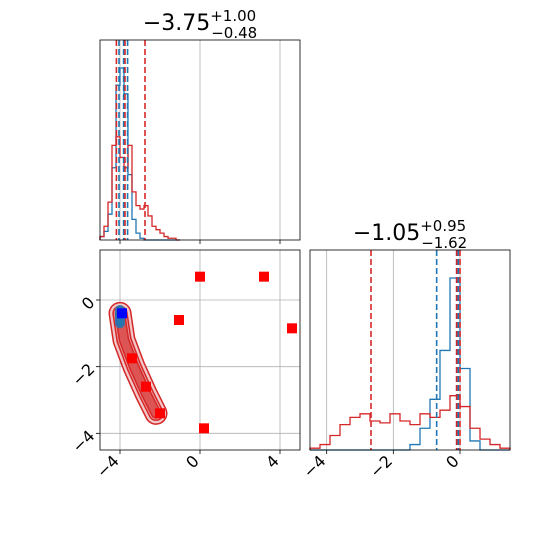  I want to click on joint-x-tick-label: 0, so click(192, 461).